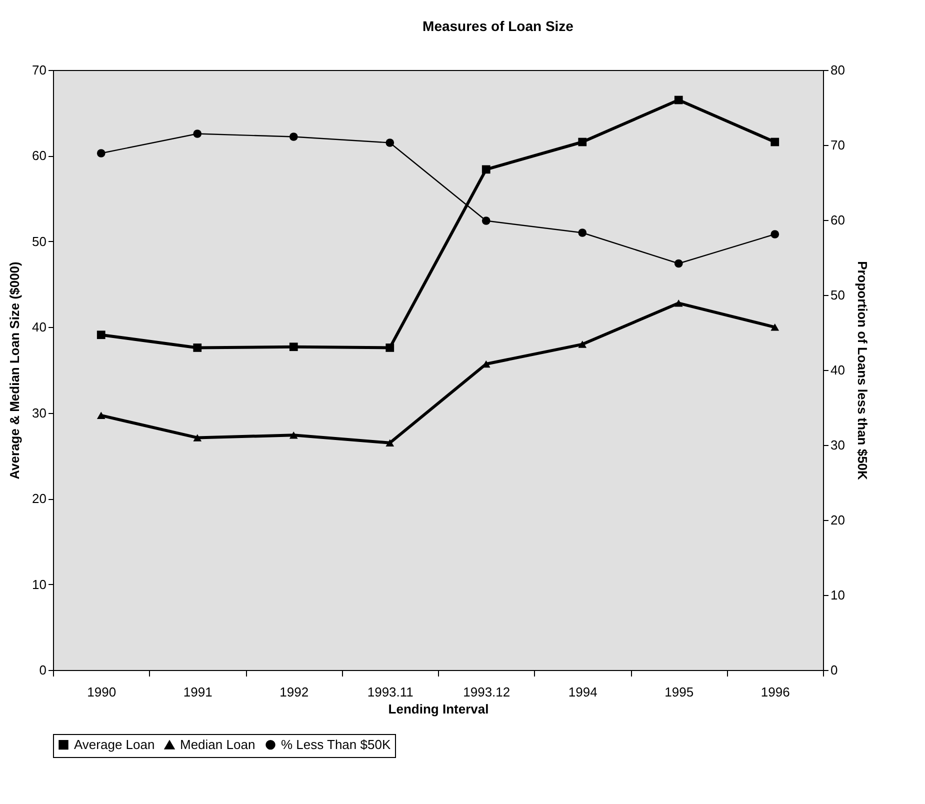 The width and height of the screenshot is (925, 804). I want to click on y2-tick-label: 20, so click(837, 520).